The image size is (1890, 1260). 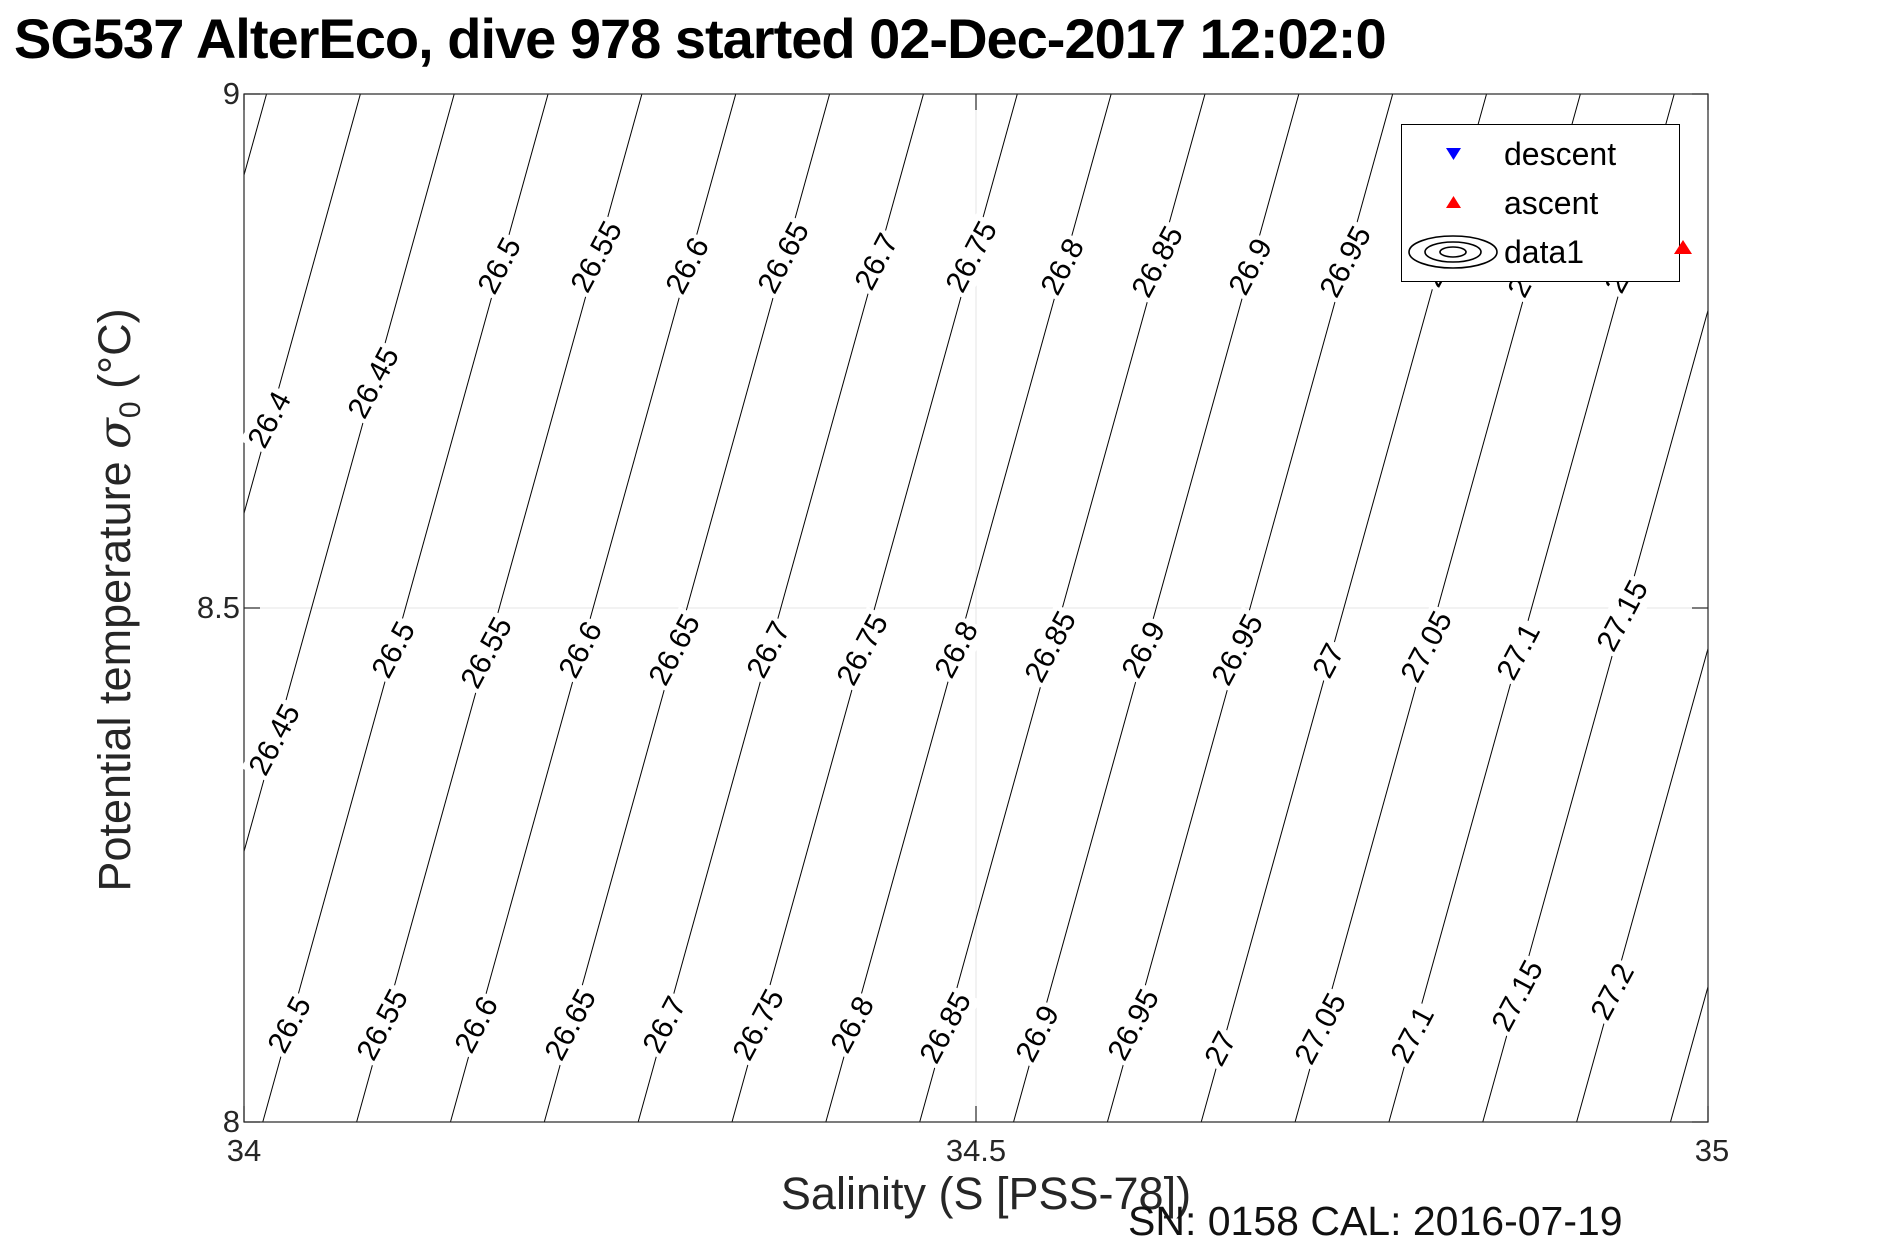 What do you see at coordinates (1375, 1221) in the screenshot?
I see `serial-calibration-annotation: SN: 0158 CAL: 2016-07-19` at bounding box center [1375, 1221].